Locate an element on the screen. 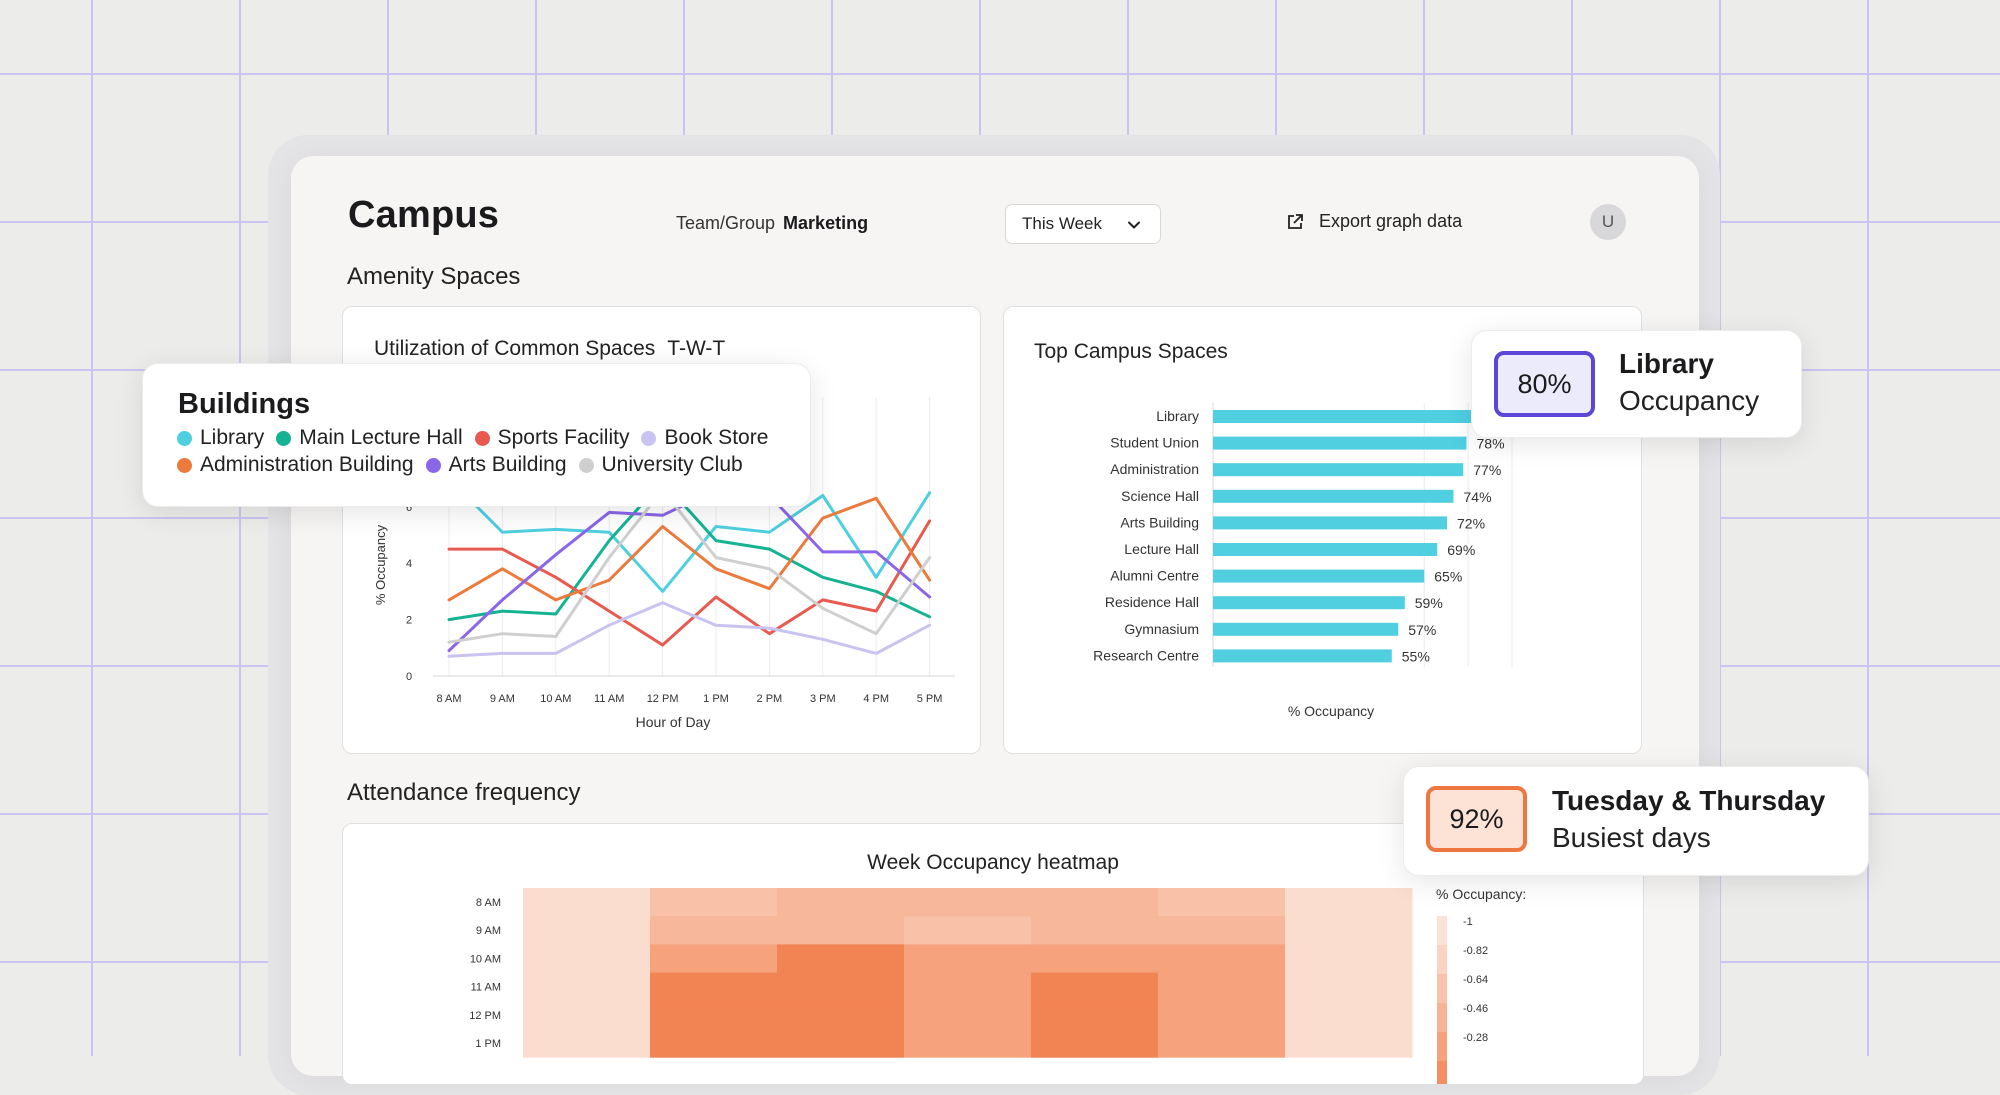  page-title: Campus is located at coordinates (424, 215).